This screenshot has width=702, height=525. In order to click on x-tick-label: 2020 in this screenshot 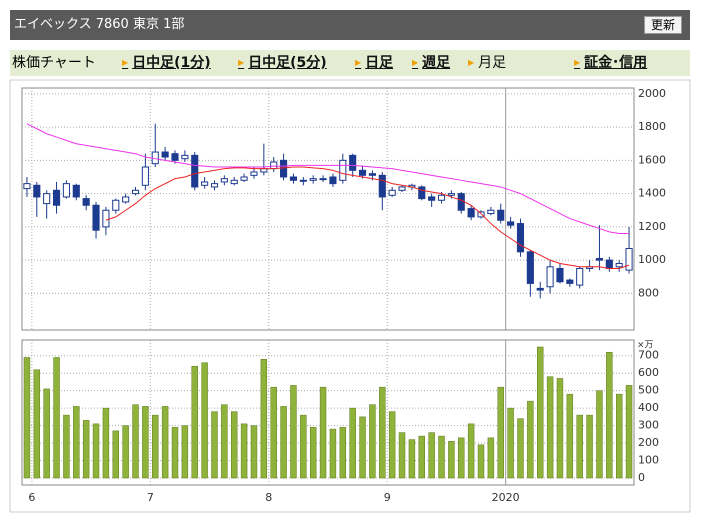, I will do `click(506, 497)`.